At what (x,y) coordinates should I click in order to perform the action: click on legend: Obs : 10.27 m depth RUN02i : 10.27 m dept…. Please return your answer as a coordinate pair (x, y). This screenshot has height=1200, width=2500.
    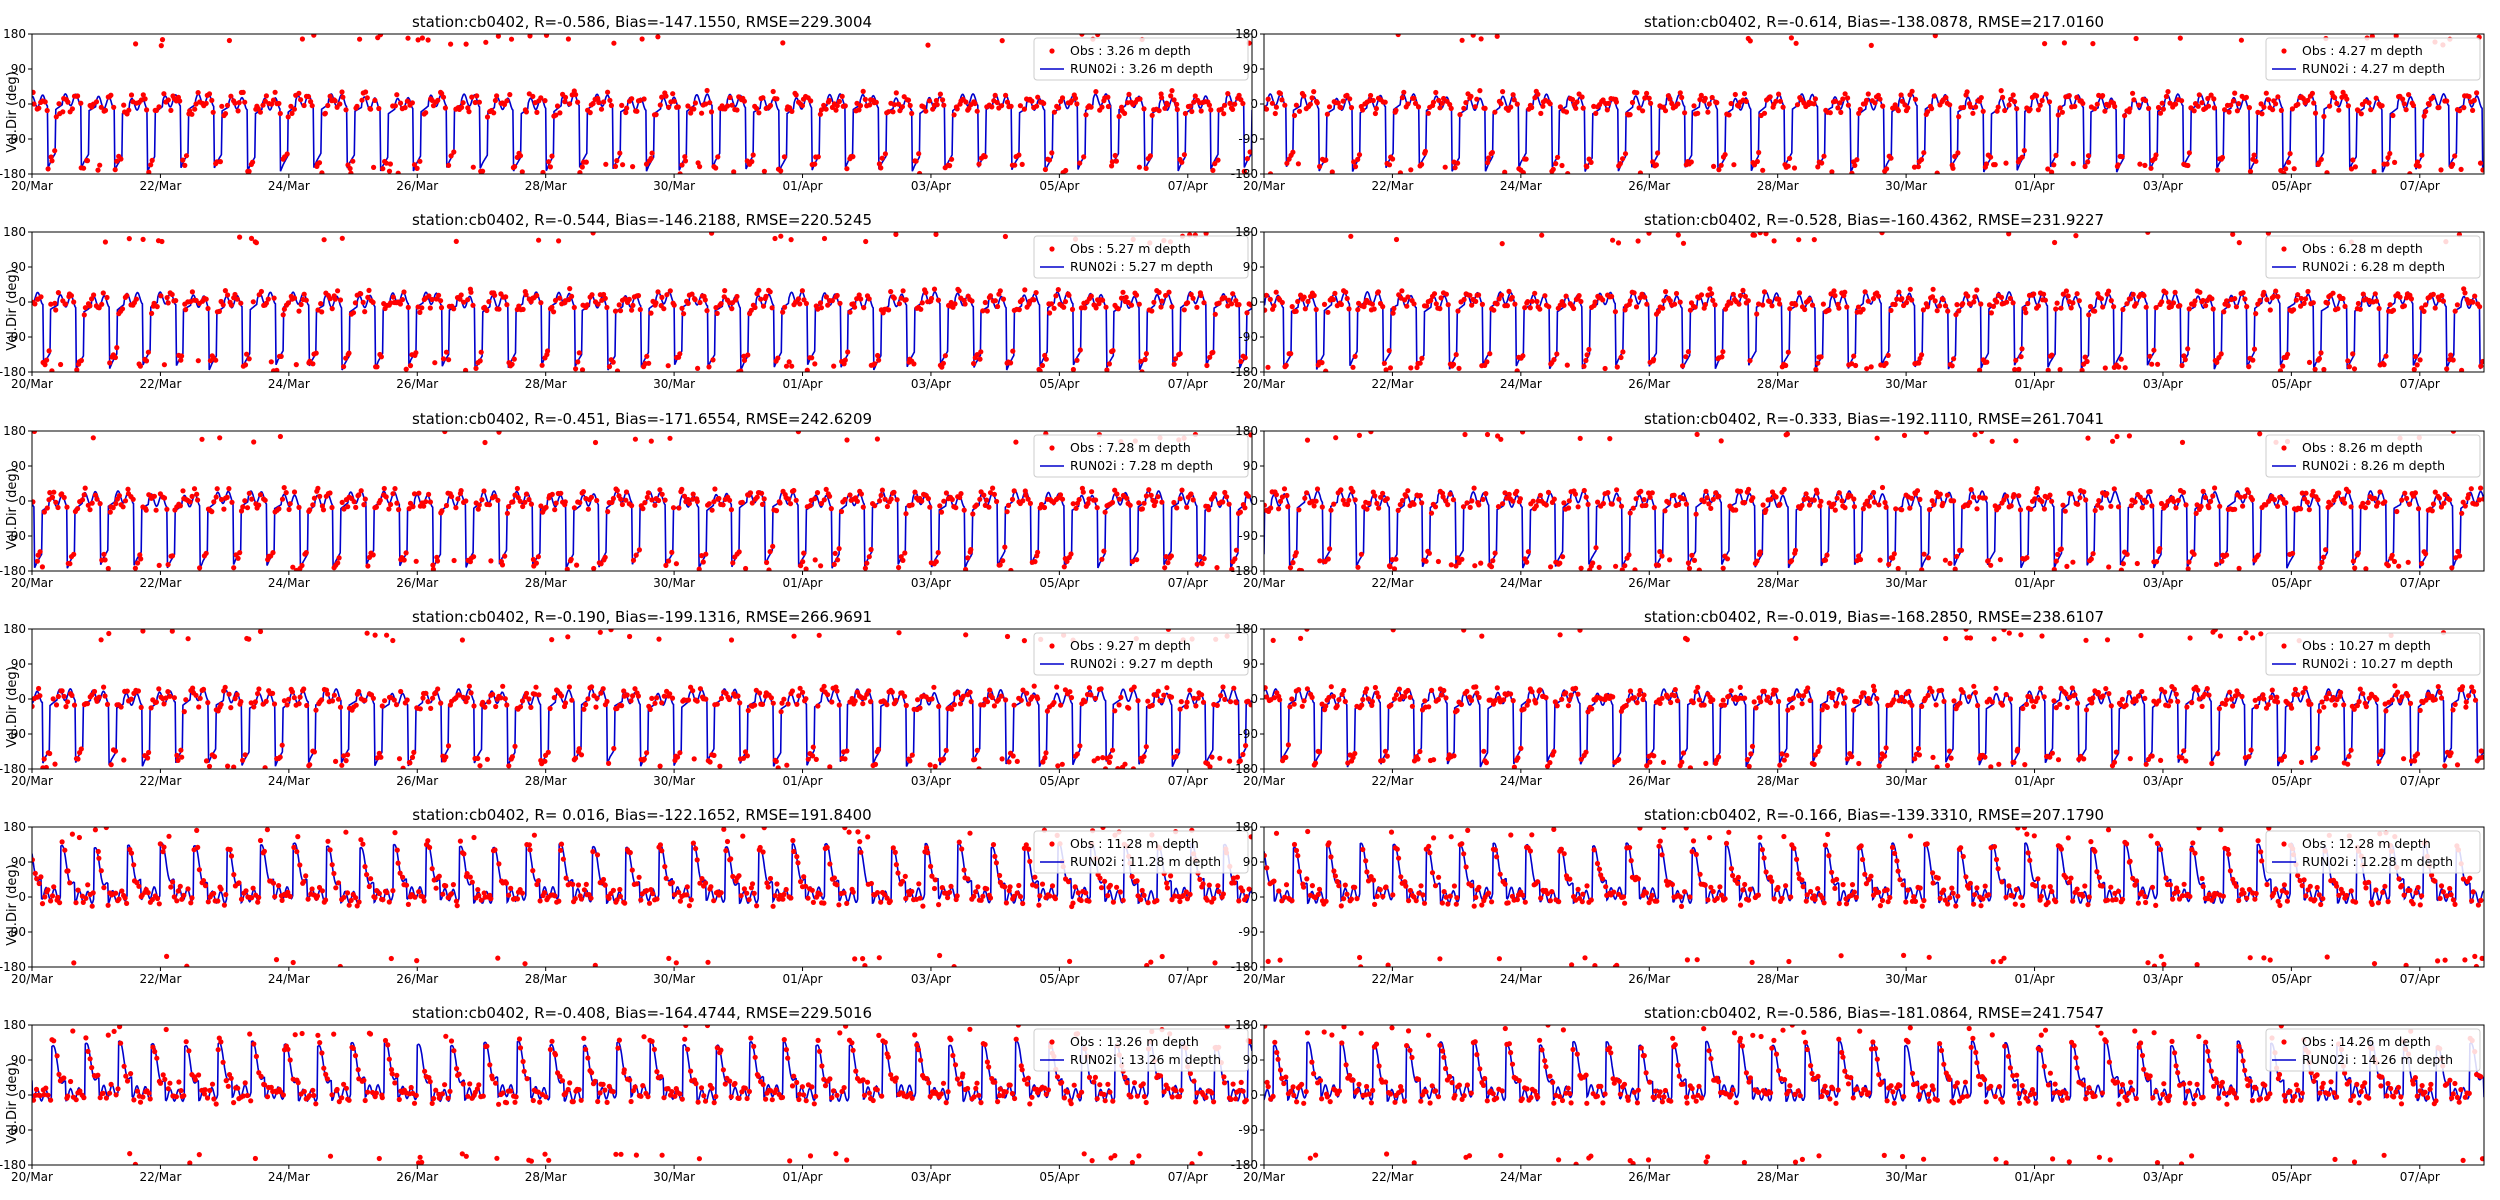
    Looking at the image, I should click on (2373, 654).